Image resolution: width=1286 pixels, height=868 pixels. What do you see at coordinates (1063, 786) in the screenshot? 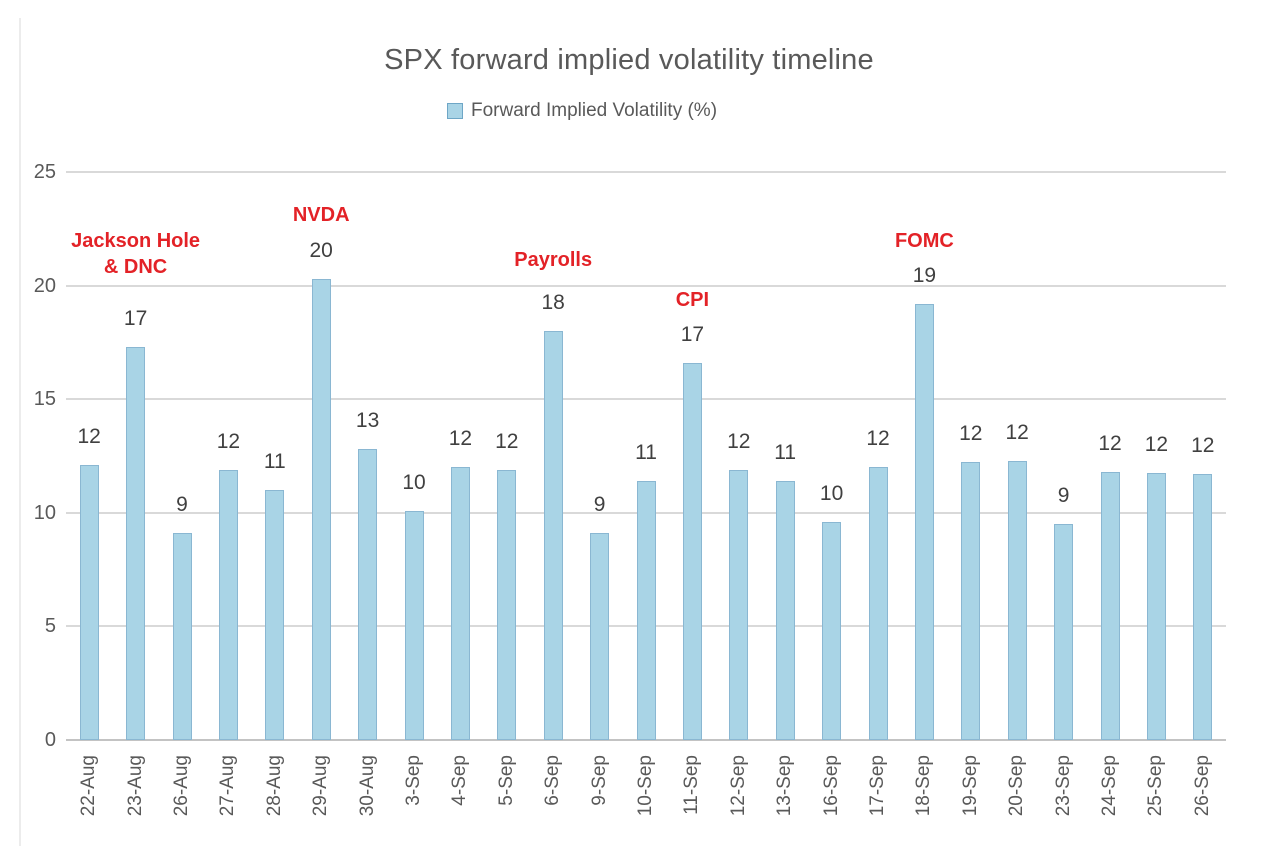
I see `x-axis-label: 23-Sep` at bounding box center [1063, 786].